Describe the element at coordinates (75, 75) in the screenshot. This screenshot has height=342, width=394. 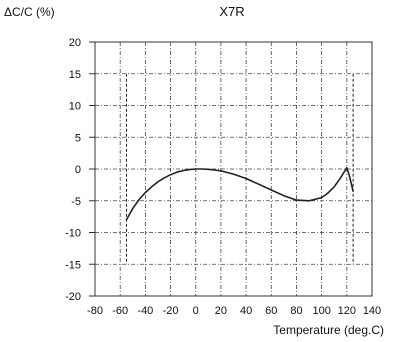
I see `y-tick-label: 15` at that location.